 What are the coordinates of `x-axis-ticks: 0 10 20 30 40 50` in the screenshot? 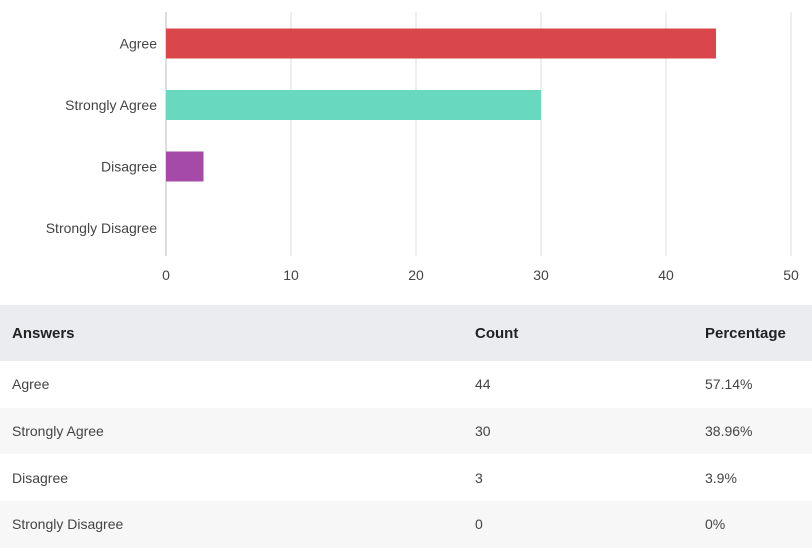 It's located at (480, 275).